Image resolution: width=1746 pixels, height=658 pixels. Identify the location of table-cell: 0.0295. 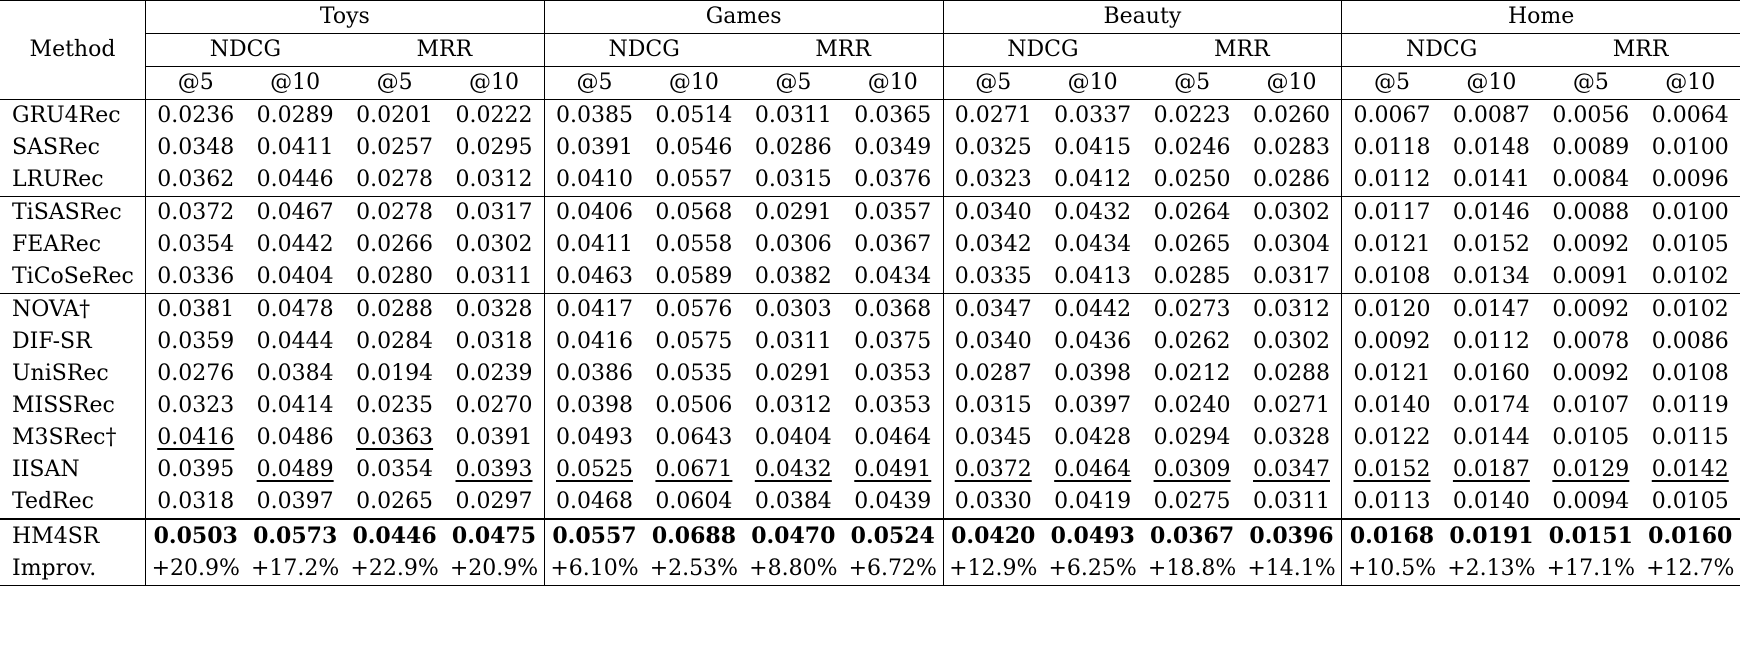
(494, 148).